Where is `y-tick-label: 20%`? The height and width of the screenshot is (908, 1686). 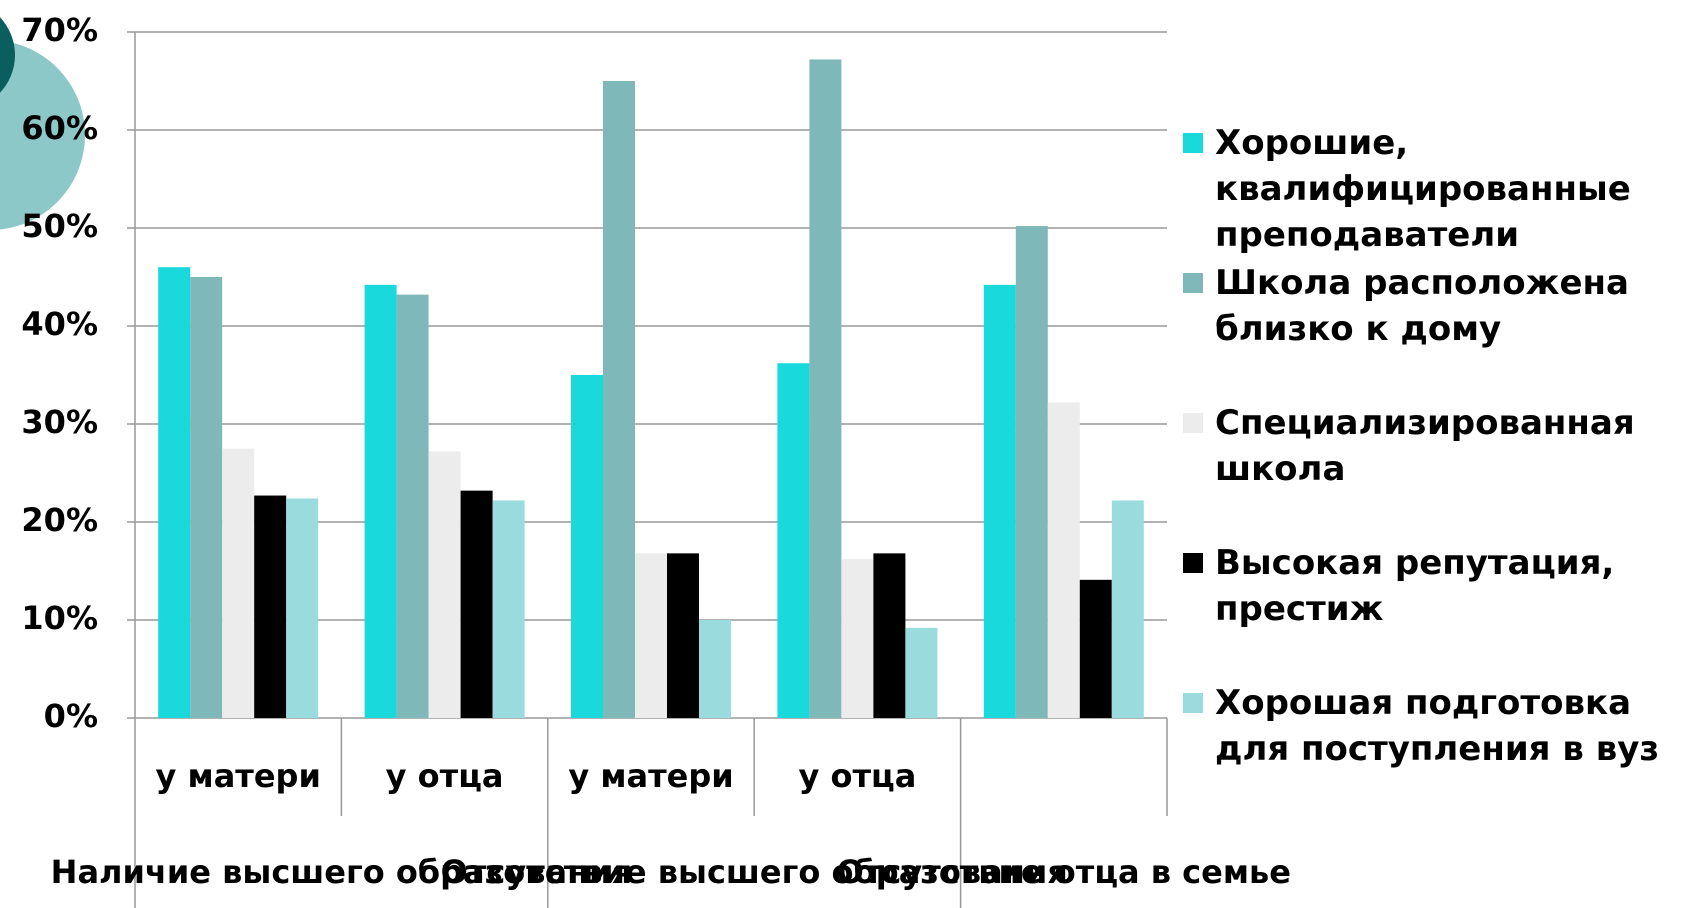 y-tick-label: 20% is located at coordinates (59, 520).